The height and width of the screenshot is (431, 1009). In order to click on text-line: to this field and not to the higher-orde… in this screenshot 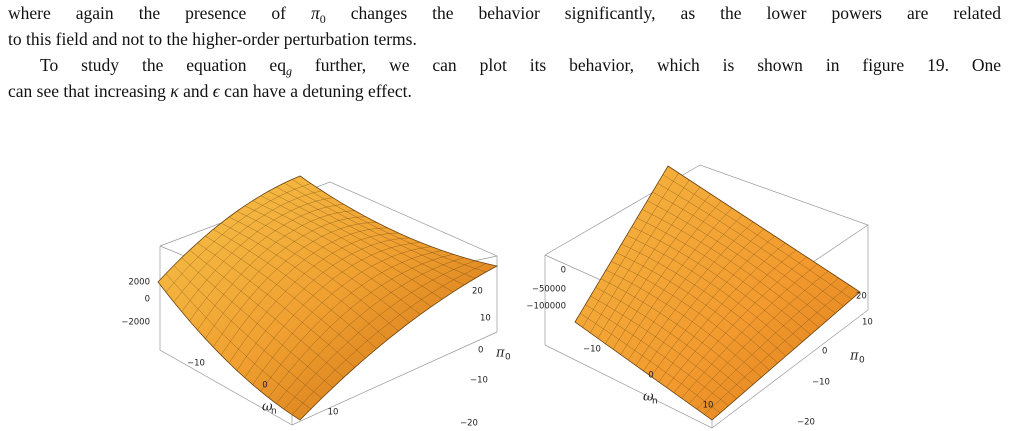, I will do `click(504, 39)`.